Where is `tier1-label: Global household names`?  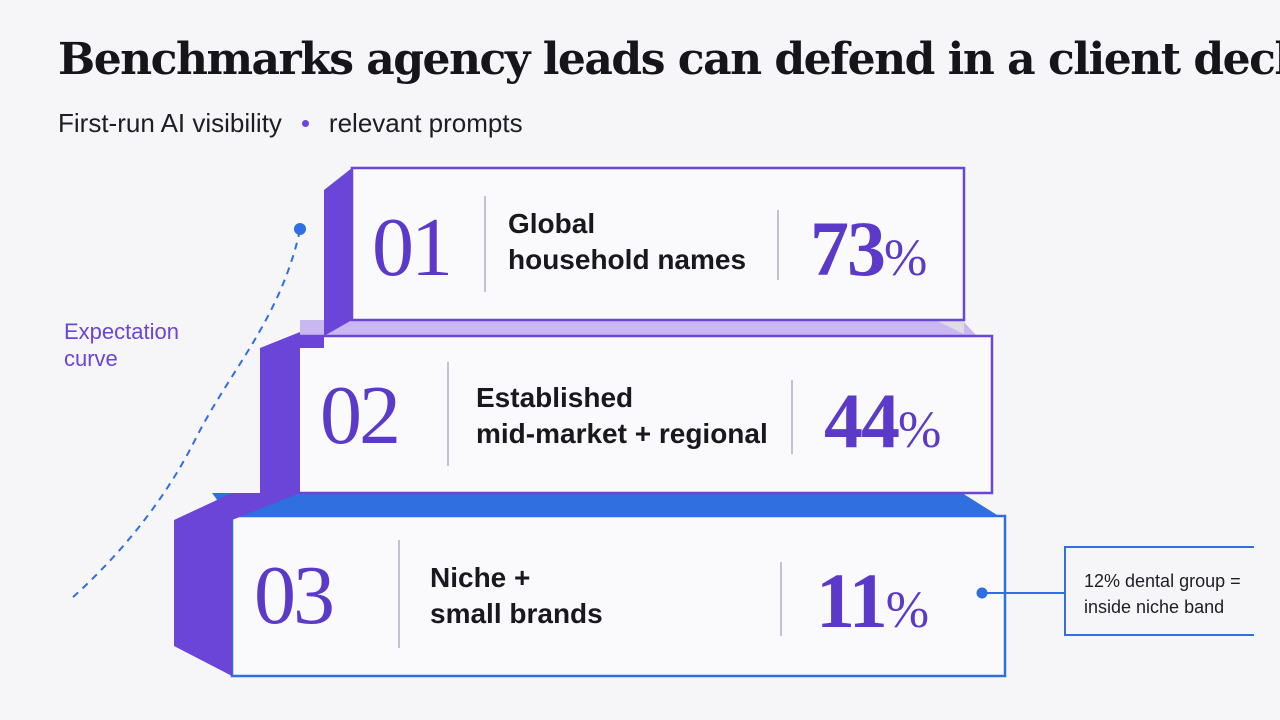 tier1-label: Global household names is located at coordinates (627, 242).